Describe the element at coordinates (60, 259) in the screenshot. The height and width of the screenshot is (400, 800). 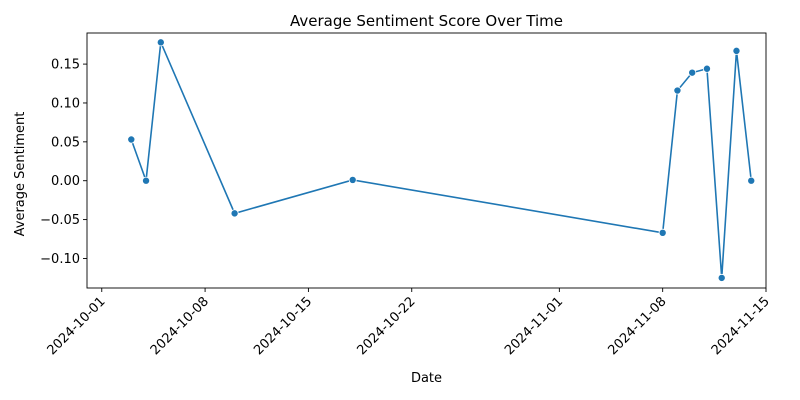
I see `y-tick-label: −0.10` at that location.